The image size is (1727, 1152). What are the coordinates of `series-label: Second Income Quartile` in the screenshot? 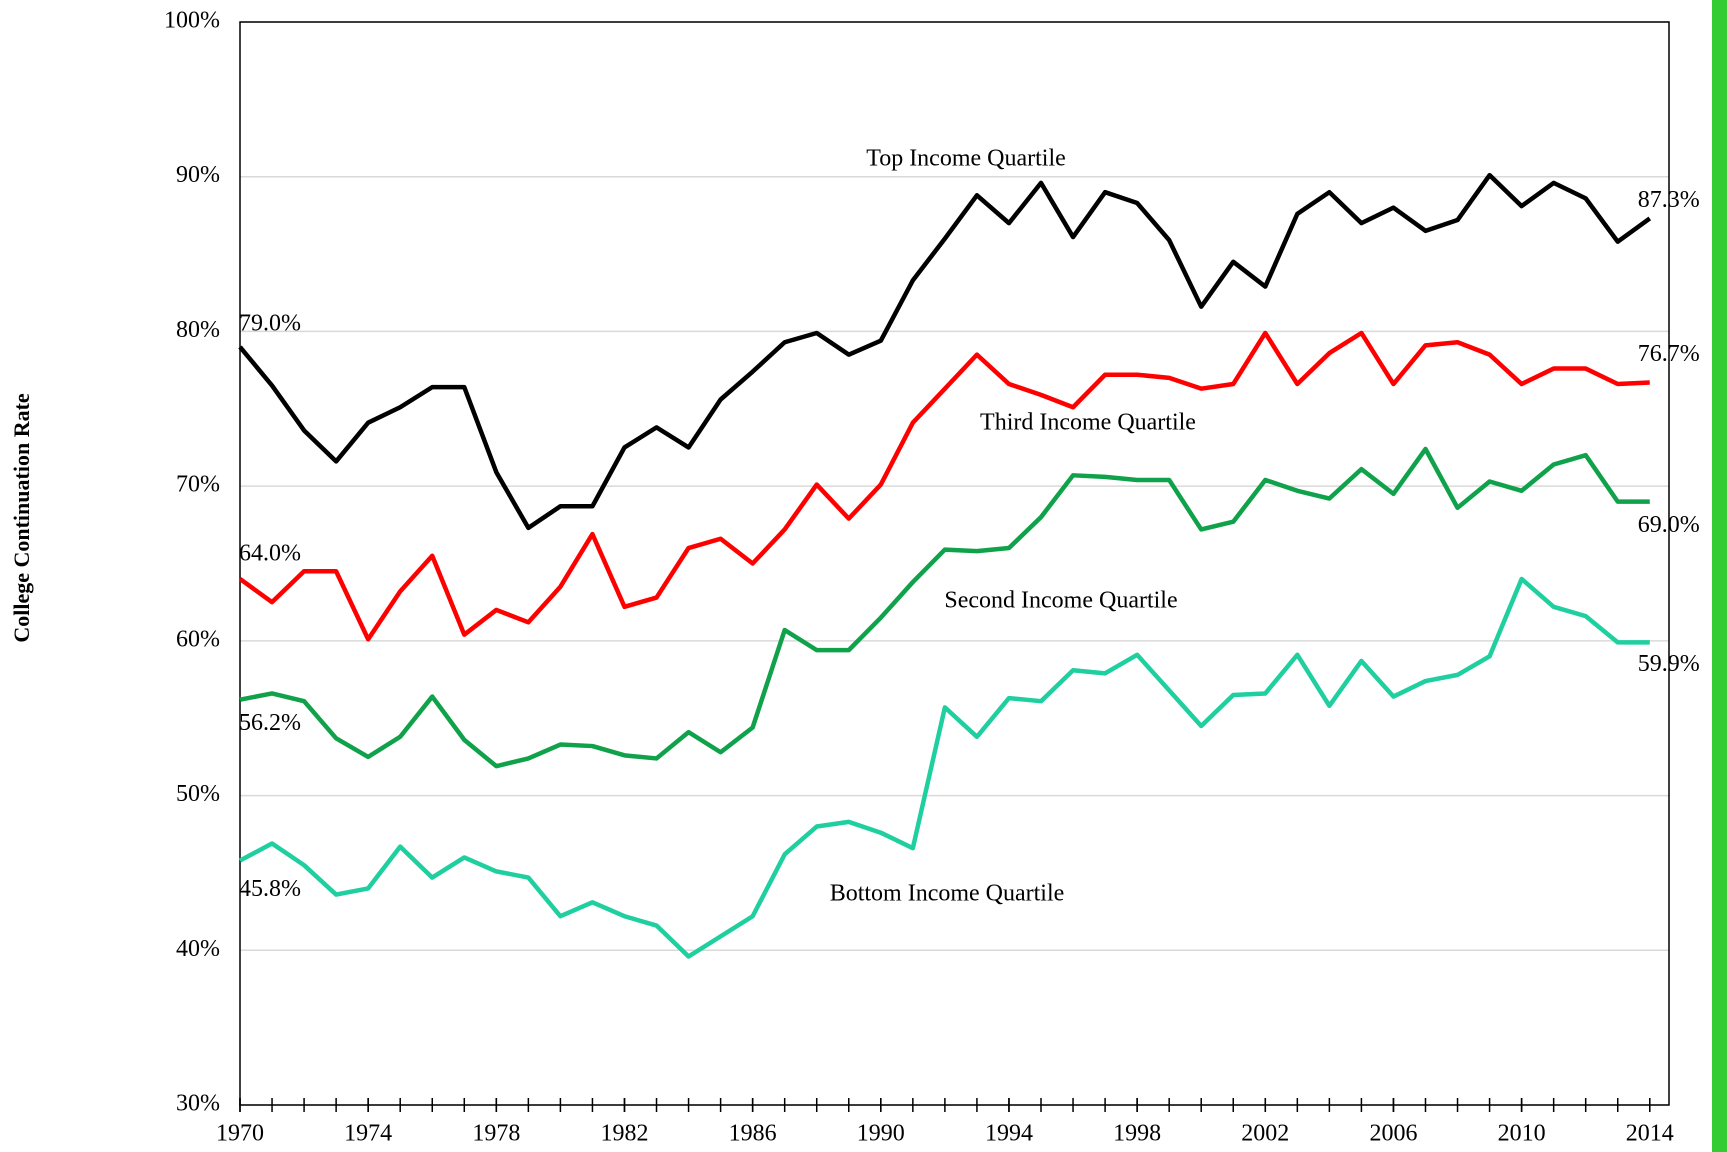 It's located at (1060, 601).